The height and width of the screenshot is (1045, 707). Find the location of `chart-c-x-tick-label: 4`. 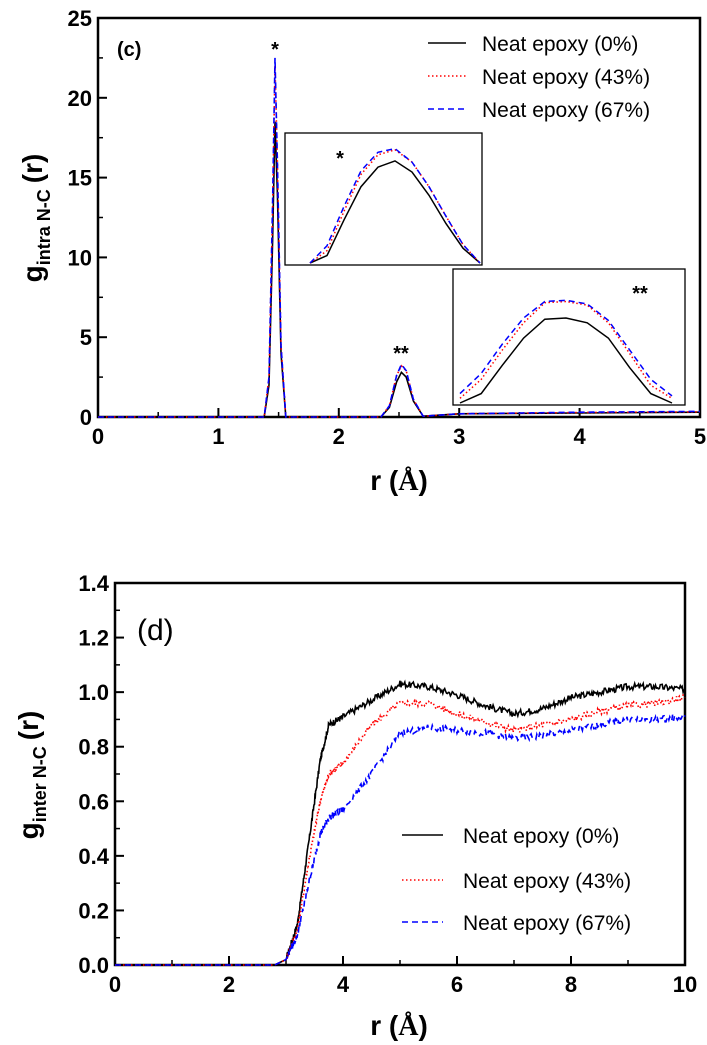

chart-c-x-tick-label: 4 is located at coordinates (579, 436).